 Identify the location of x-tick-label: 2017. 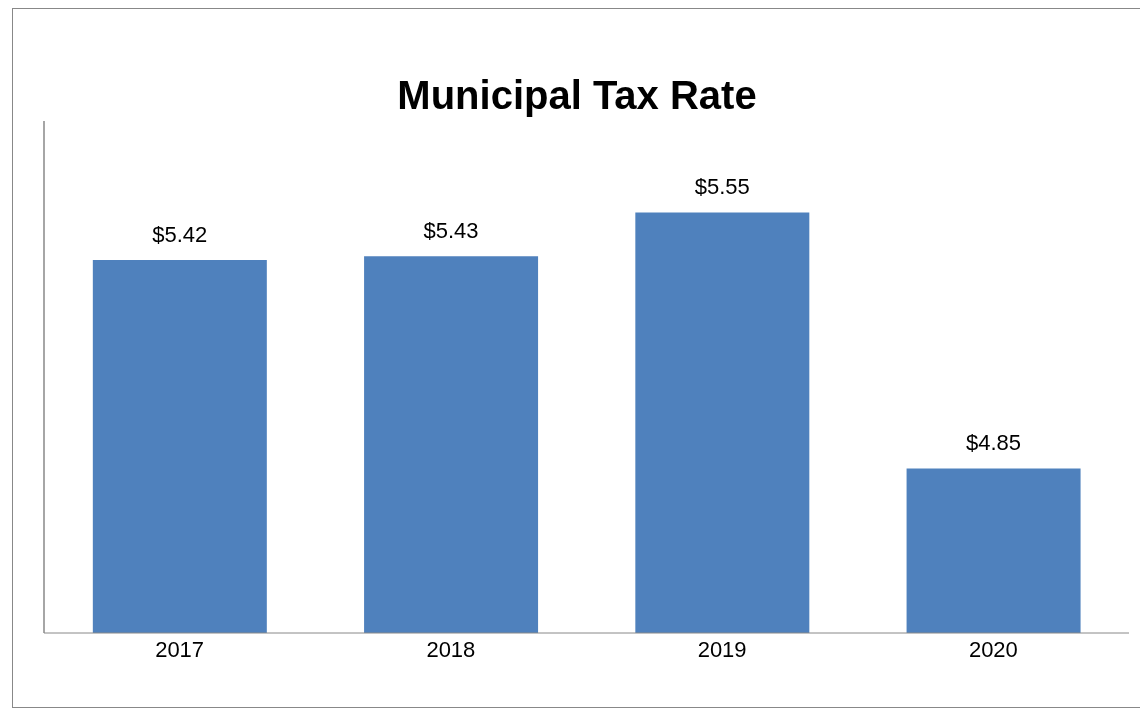
(180, 649).